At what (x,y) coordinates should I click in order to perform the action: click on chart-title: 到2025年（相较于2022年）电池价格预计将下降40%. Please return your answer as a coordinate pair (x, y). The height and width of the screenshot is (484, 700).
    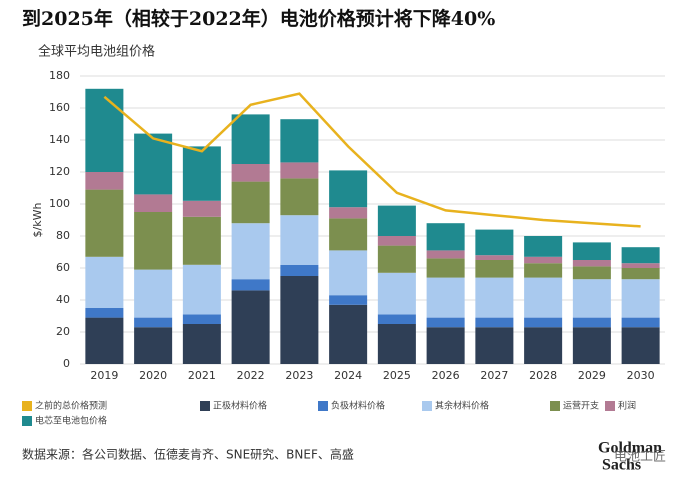
    Looking at the image, I should click on (258, 18).